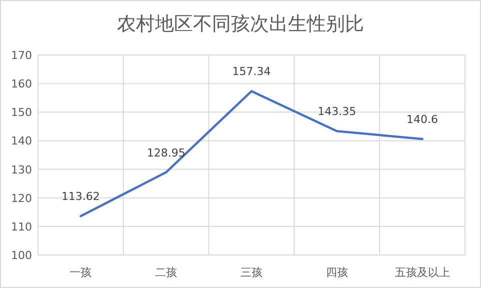 Image resolution: width=481 pixels, height=288 pixels. I want to click on x-tick-label: 二孩, so click(166, 272).